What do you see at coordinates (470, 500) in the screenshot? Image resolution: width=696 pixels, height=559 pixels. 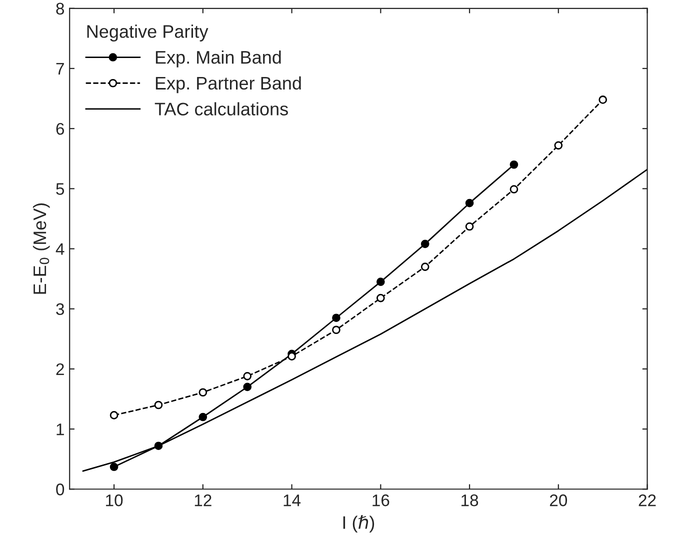 I see `x-tick-label: 18` at bounding box center [470, 500].